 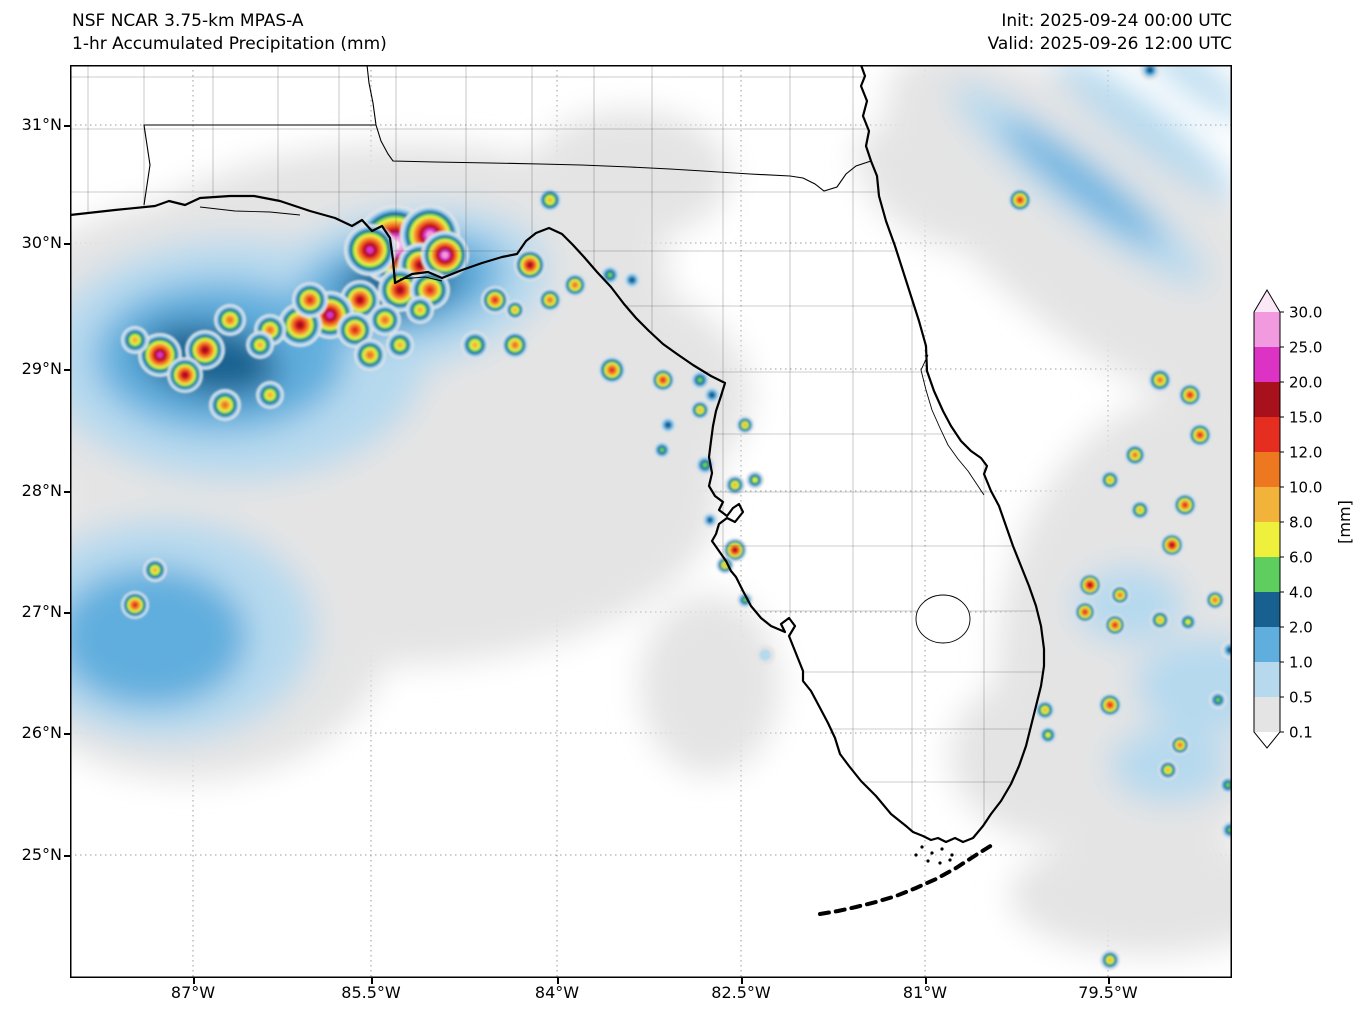 I want to click on x-tick-label: 87°W, so click(x=193, y=992).